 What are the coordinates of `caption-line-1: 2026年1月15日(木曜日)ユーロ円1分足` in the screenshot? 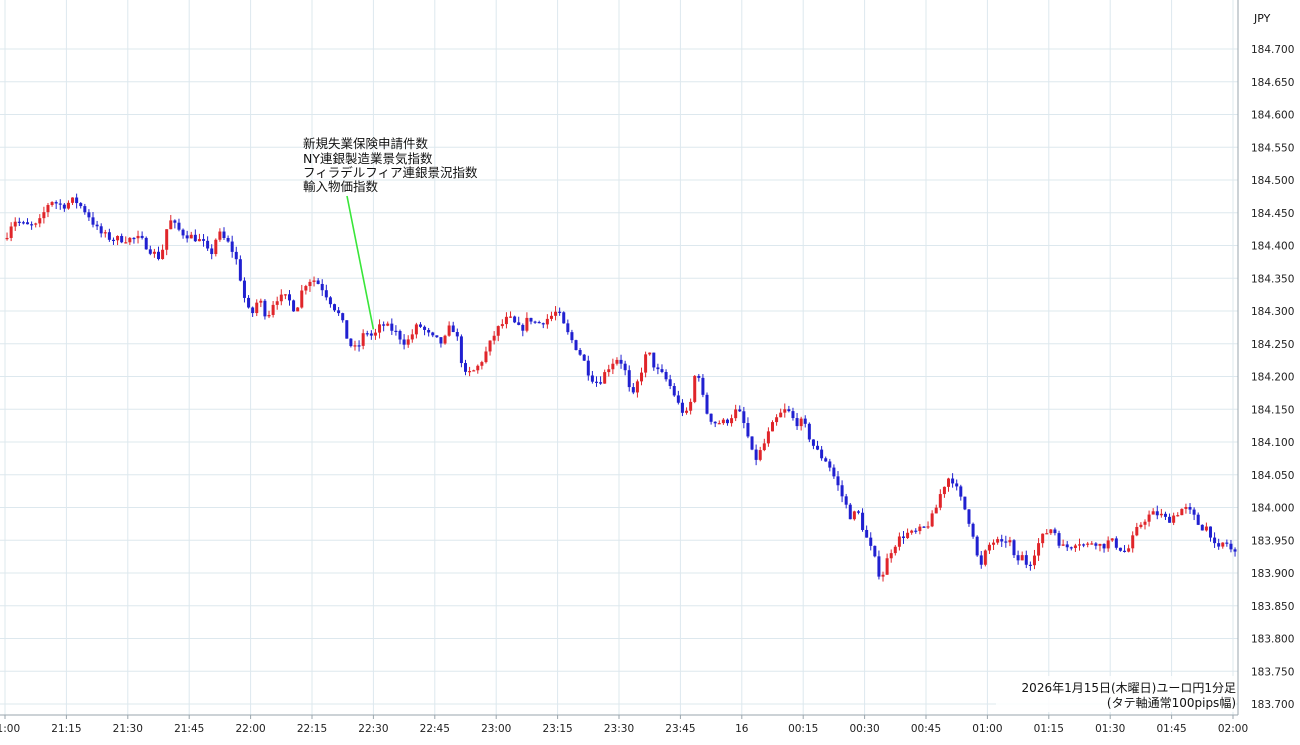 It's located at (1129, 688).